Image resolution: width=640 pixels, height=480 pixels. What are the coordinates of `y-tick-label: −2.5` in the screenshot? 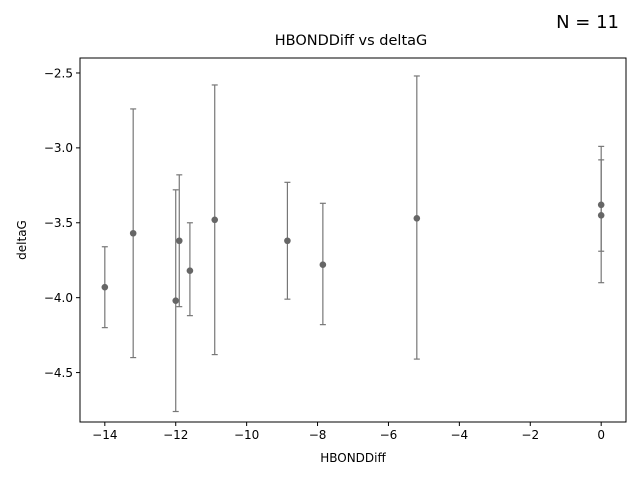 It's located at (58, 73).